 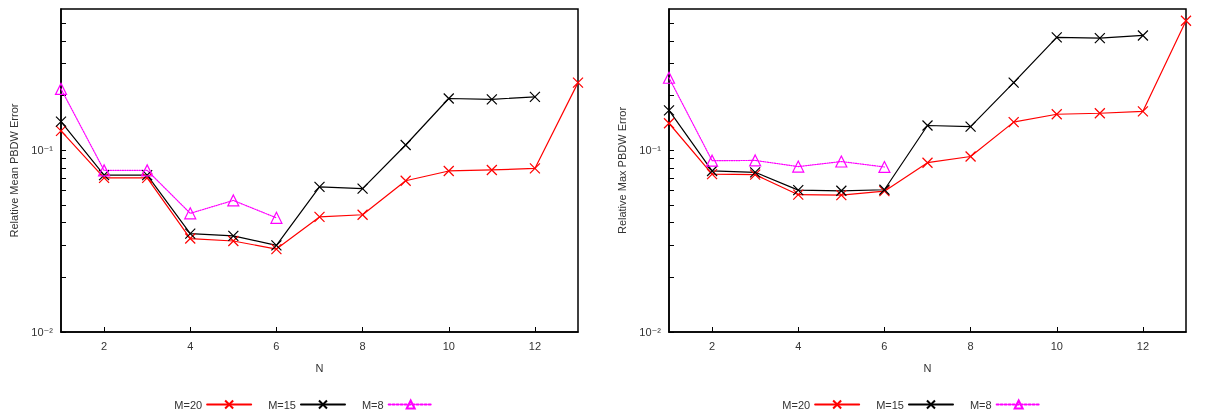 I want to click on y-axis-title: Relative Max PBDW Error, so click(x=621, y=170).